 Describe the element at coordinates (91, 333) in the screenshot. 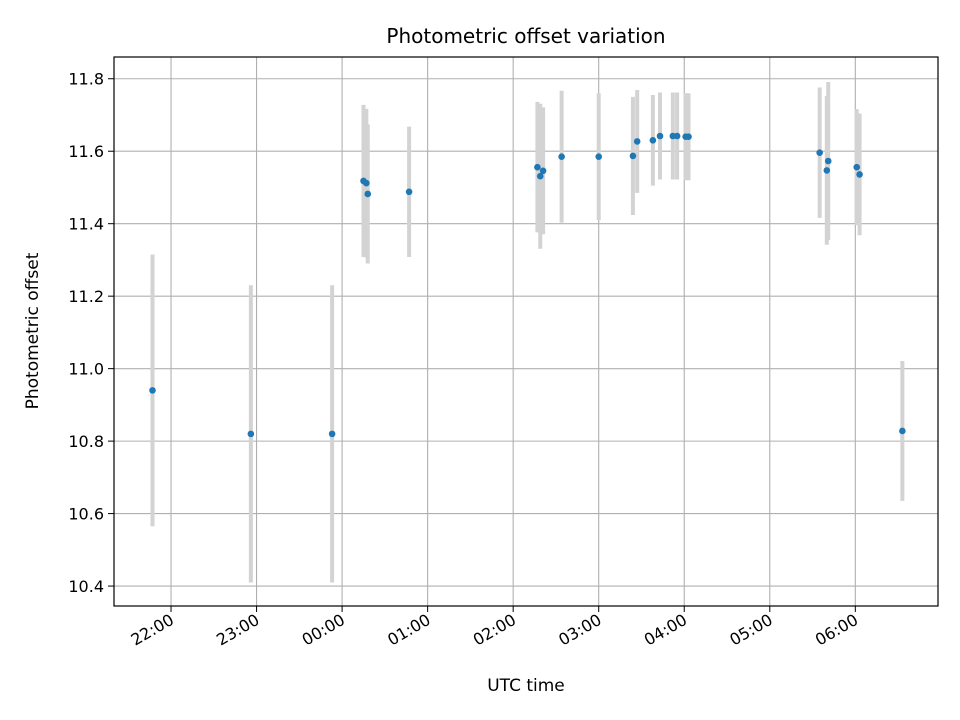

I see `y-axis-ticks: 10.4 10.6 10.8 11.0 11.2 11.4 11.6 11.8` at that location.